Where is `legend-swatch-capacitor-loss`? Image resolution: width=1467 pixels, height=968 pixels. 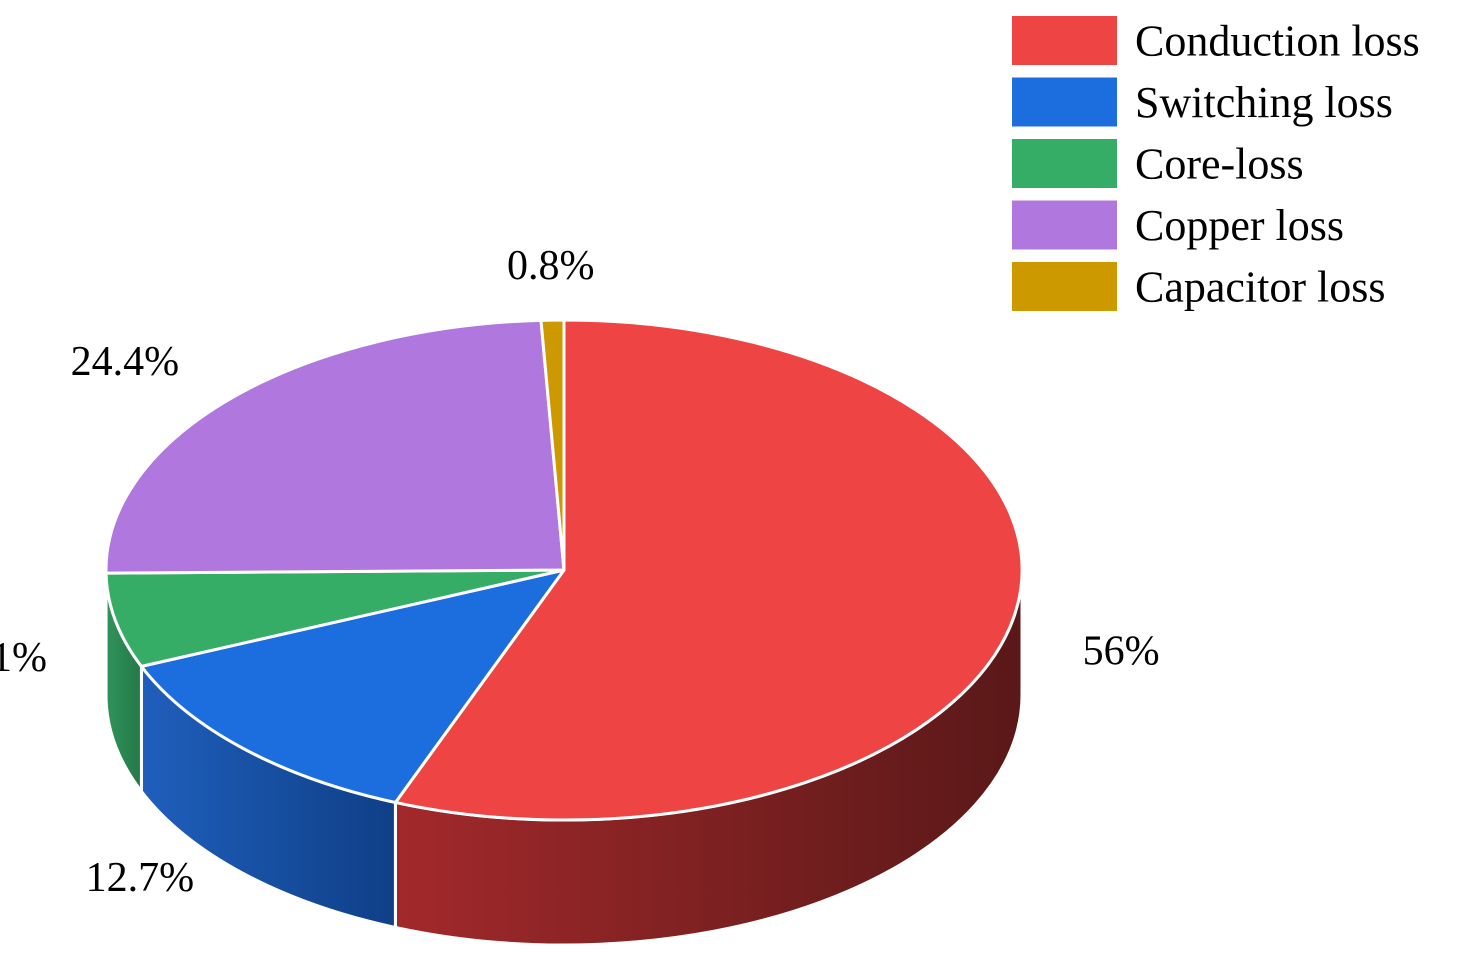
legend-swatch-capacitor-loss is located at coordinates (1064, 286).